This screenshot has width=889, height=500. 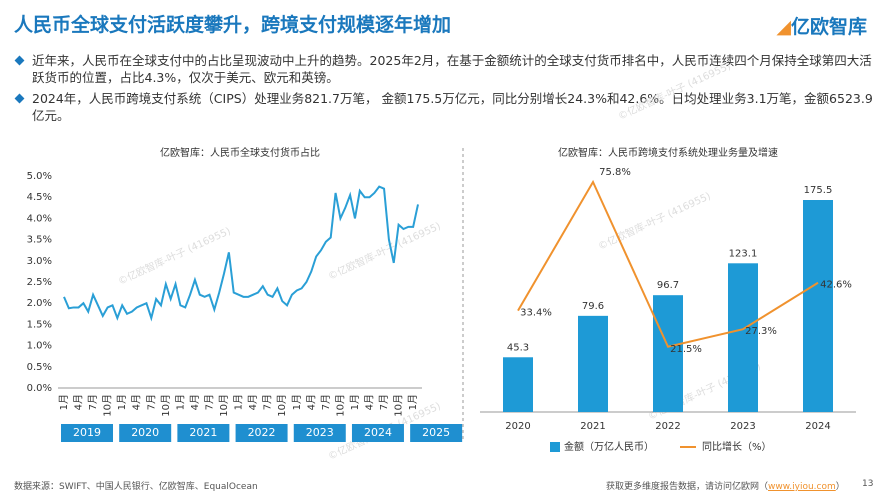 I want to click on data-label: 75.8%, so click(x=615, y=172).